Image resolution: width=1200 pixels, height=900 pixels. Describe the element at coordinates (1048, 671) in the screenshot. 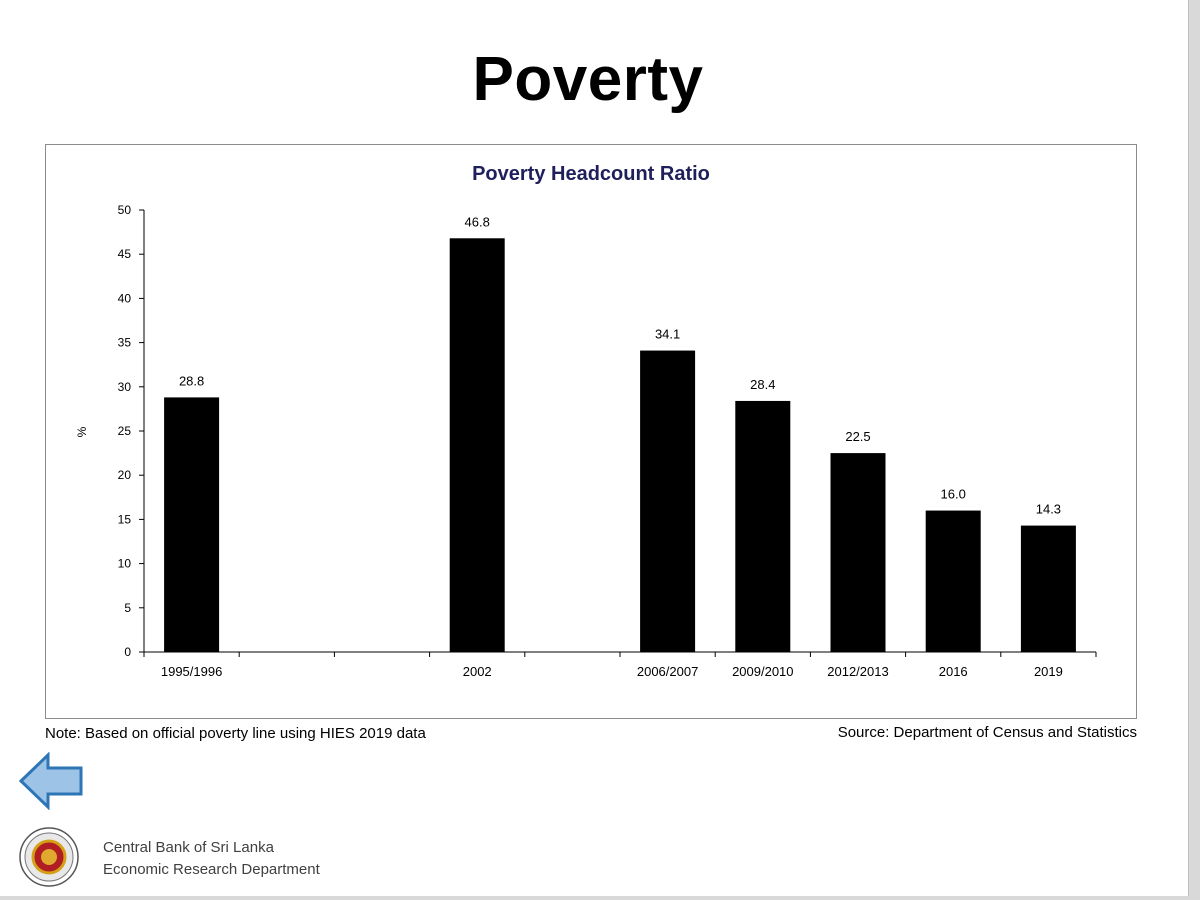

I see `x-tick-label: 2019` at that location.